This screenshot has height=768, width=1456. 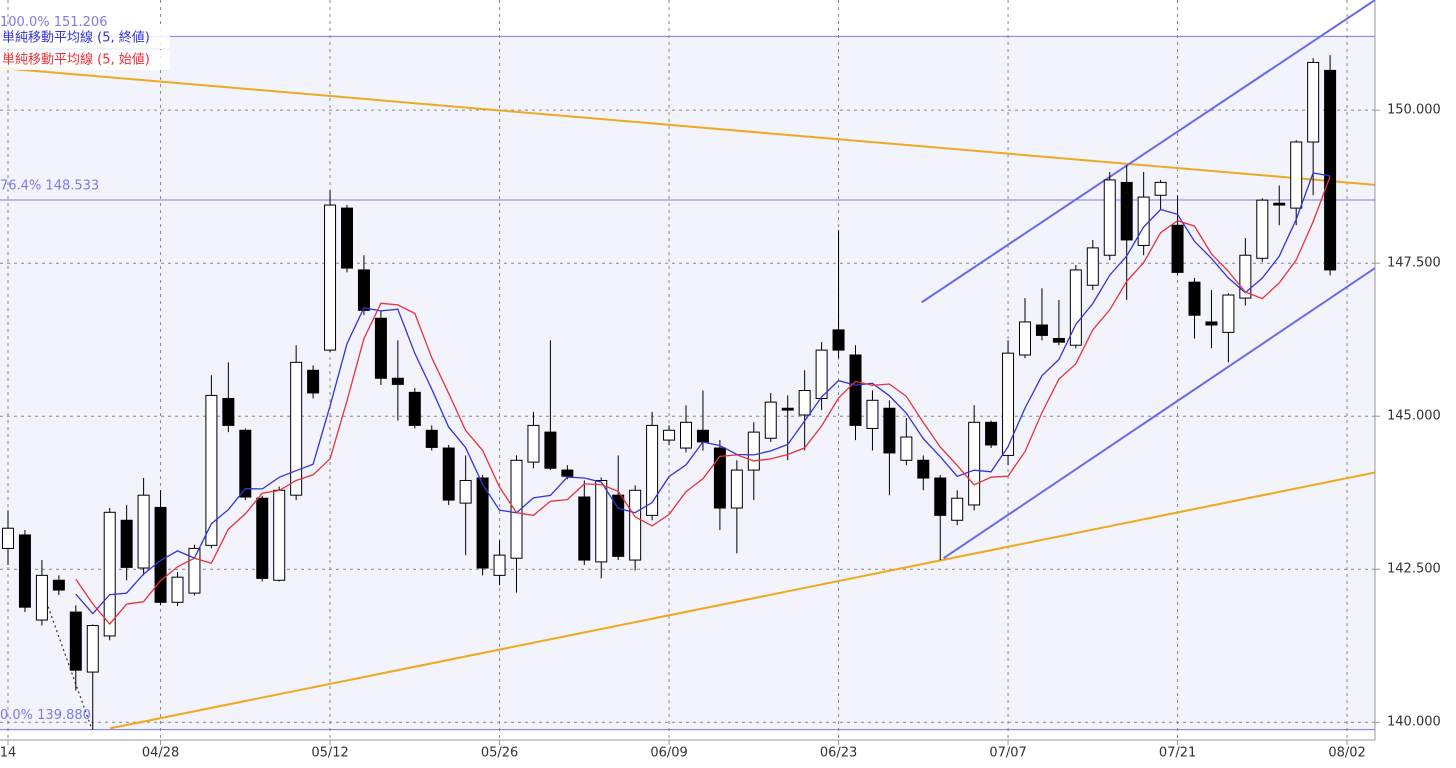 What do you see at coordinates (76, 60) in the screenshot?
I see `legend-label: 単純移動平均線 (5, 始値)` at bounding box center [76, 60].